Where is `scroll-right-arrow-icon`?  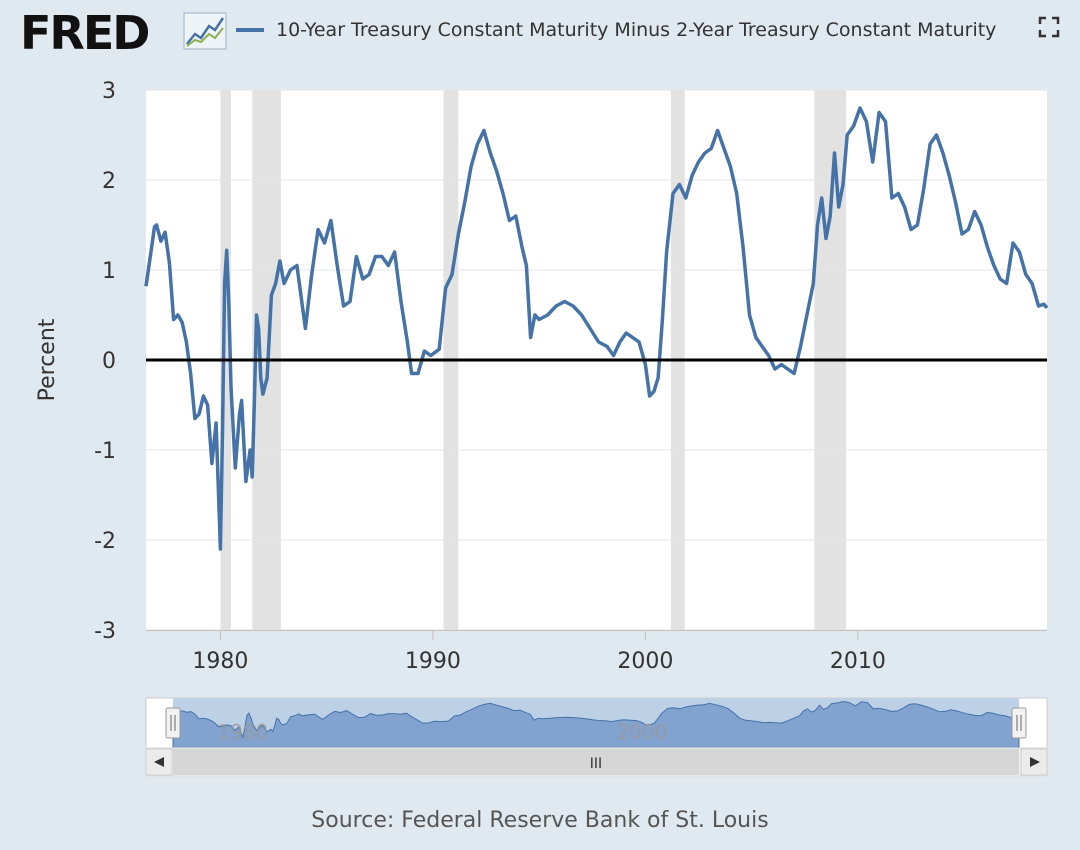 scroll-right-arrow-icon is located at coordinates (1035, 762).